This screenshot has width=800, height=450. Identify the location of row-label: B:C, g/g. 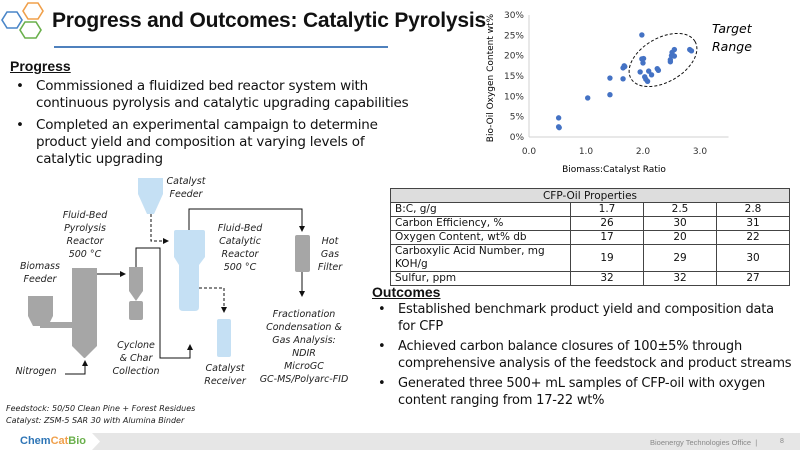
(480, 209).